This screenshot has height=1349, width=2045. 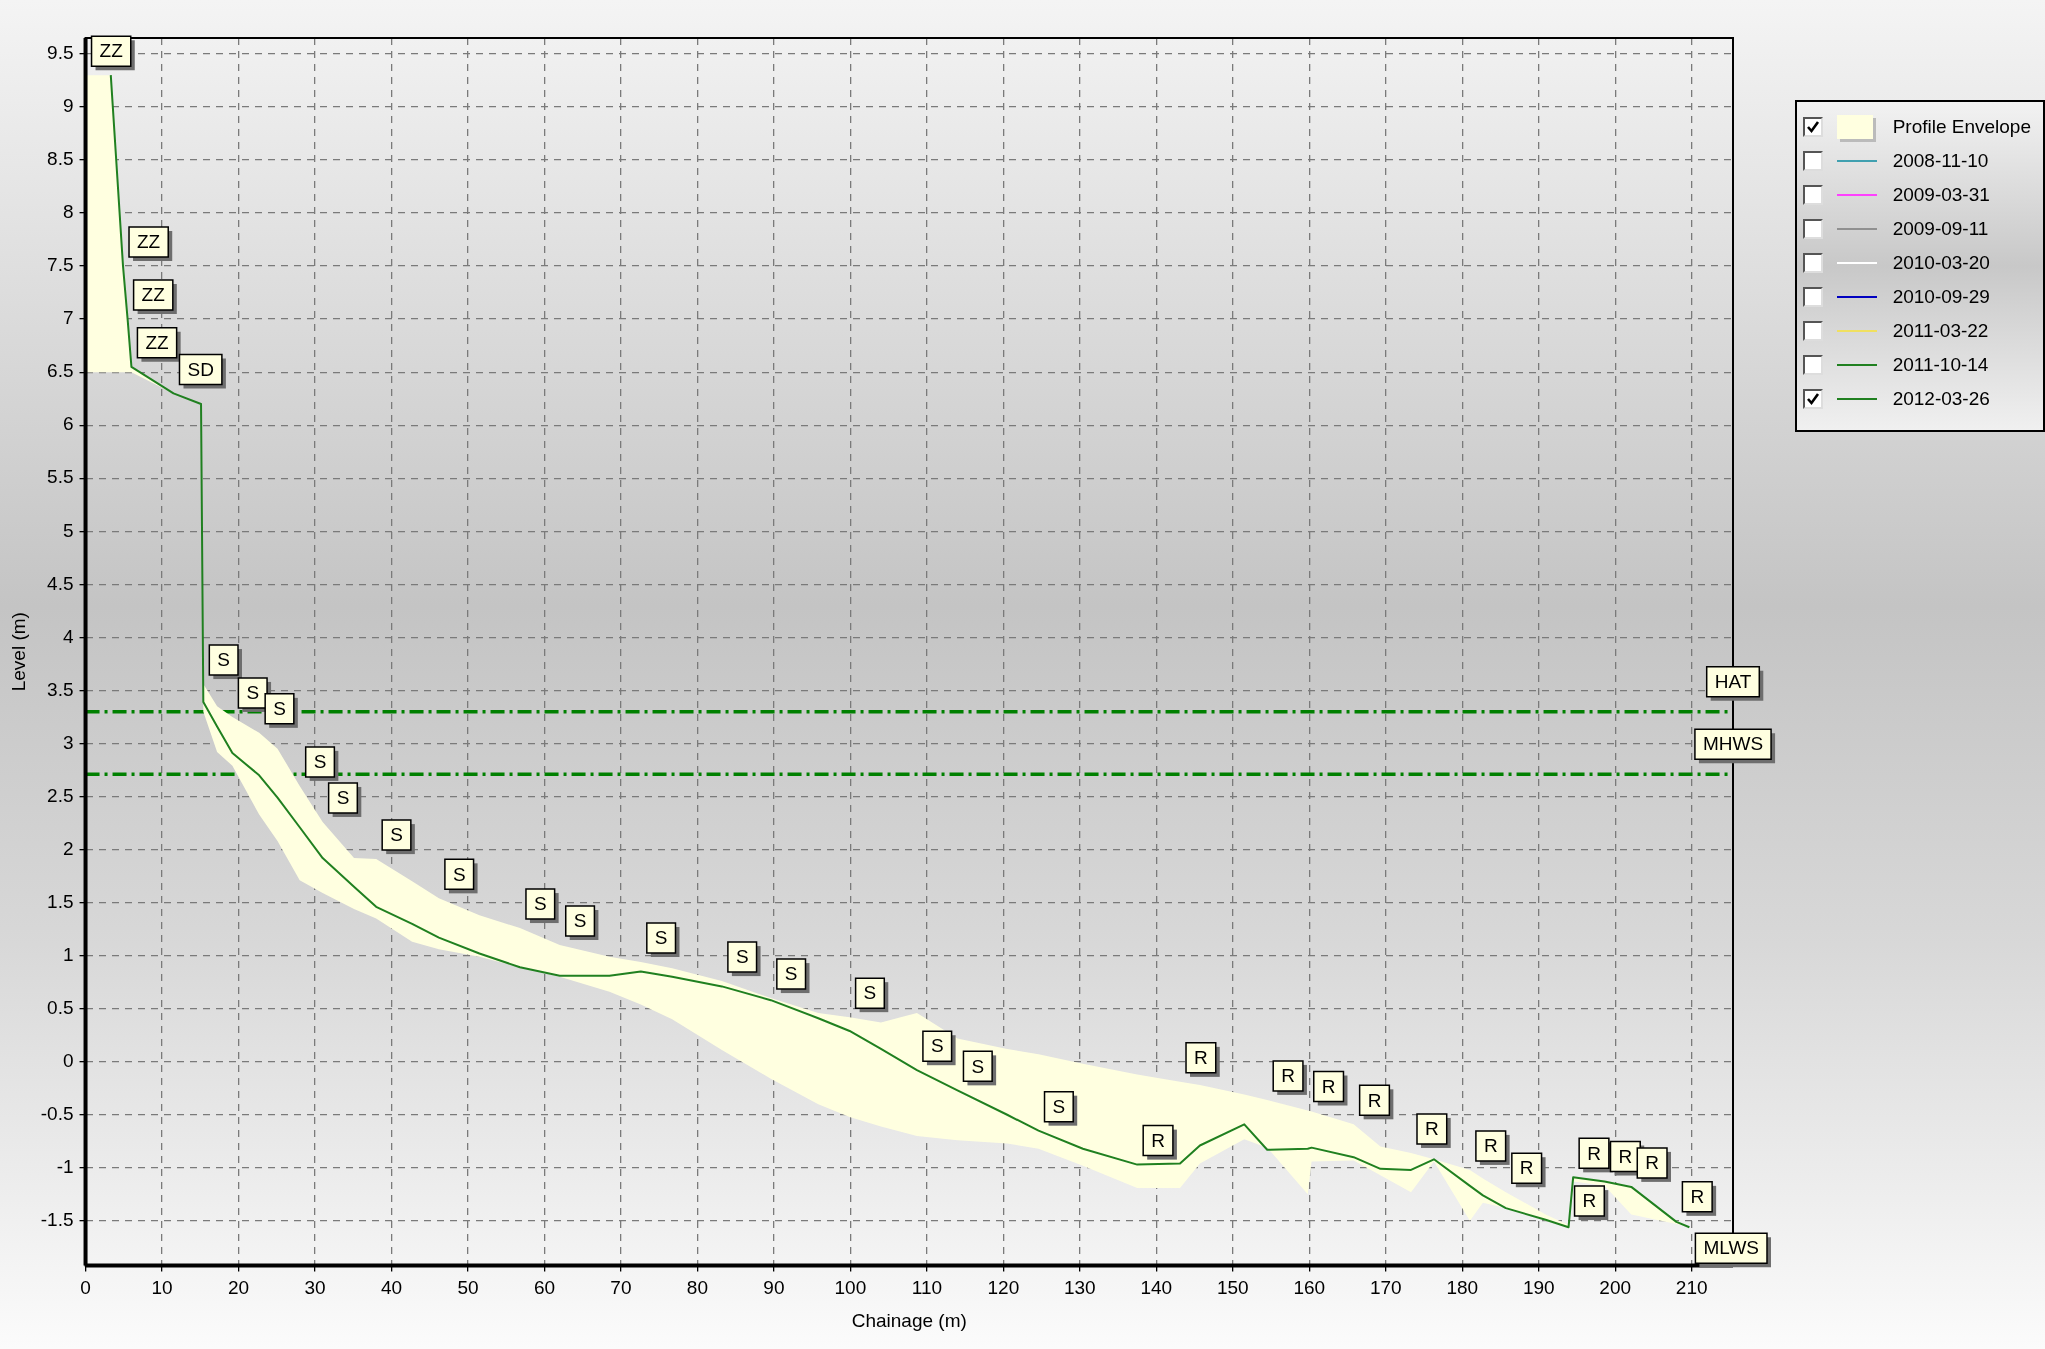 What do you see at coordinates (1733, 744) in the screenshot?
I see `ref-line-label: MHWS` at bounding box center [1733, 744].